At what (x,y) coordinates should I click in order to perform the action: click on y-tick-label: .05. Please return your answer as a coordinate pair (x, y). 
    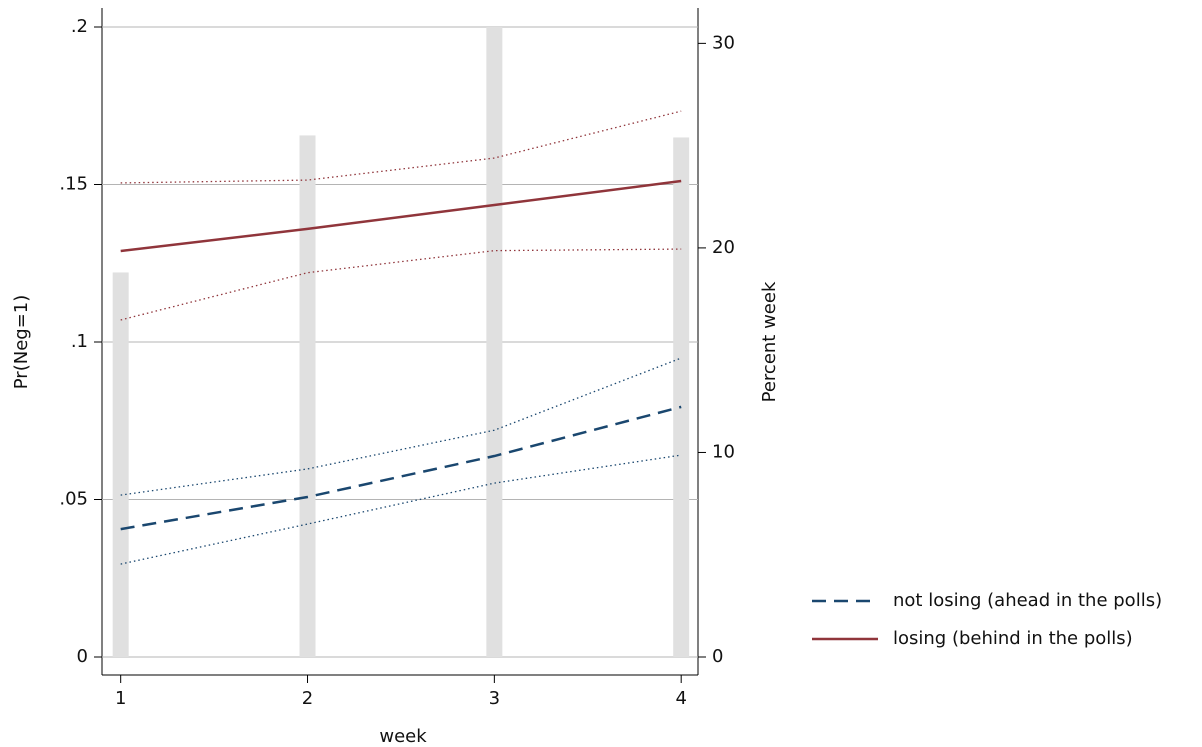
    Looking at the image, I should click on (73, 499).